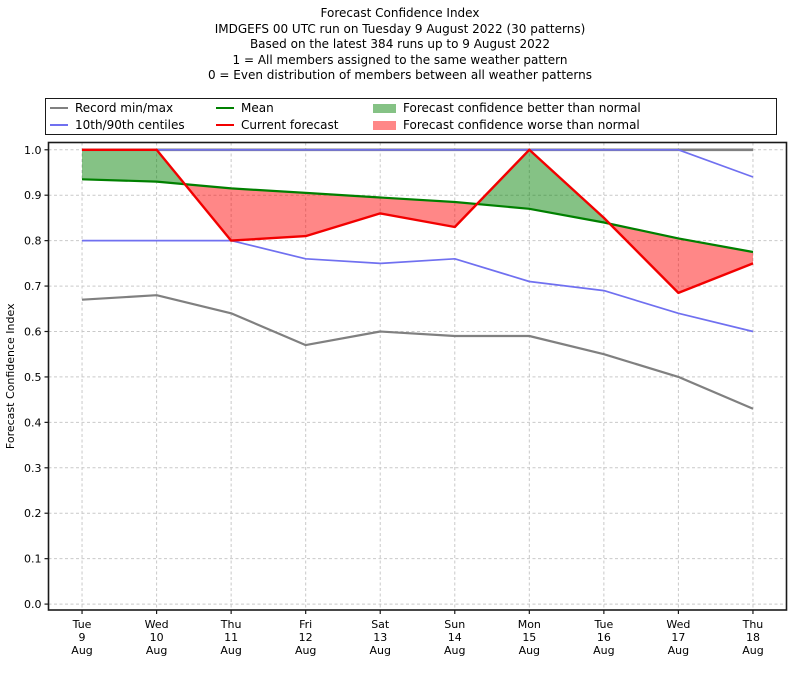 The width and height of the screenshot is (800, 676). What do you see at coordinates (521, 125) in the screenshot?
I see `legend-label-worse: Forecast confidence worse than normal` at bounding box center [521, 125].